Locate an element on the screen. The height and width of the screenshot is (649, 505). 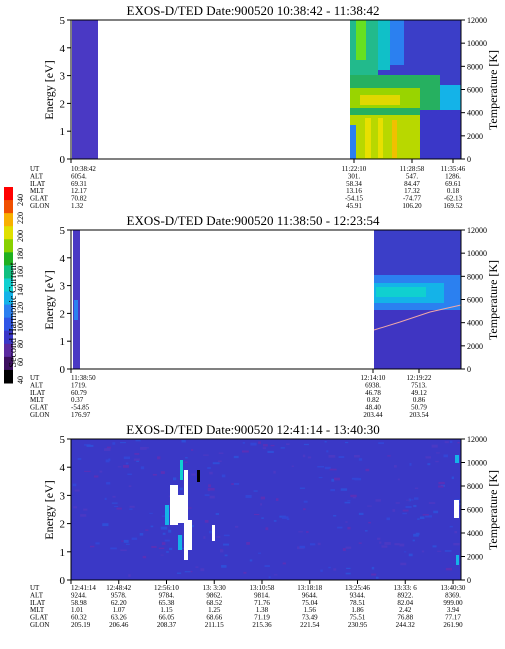
orbit-cell: 75.04 is located at coordinates (310, 603).